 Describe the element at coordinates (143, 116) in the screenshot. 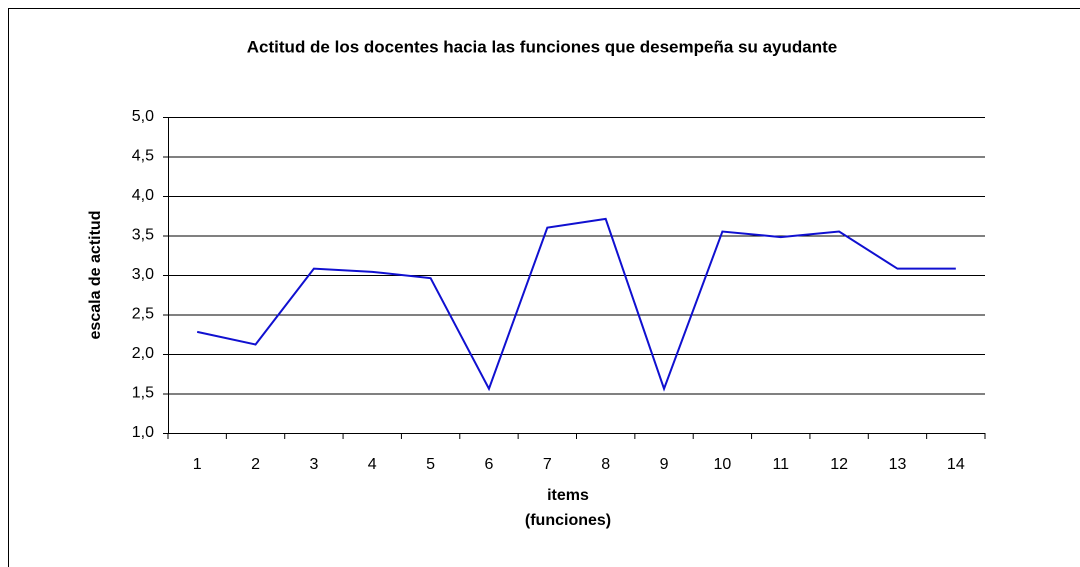

I see `y-tick-label: 5,0` at that location.